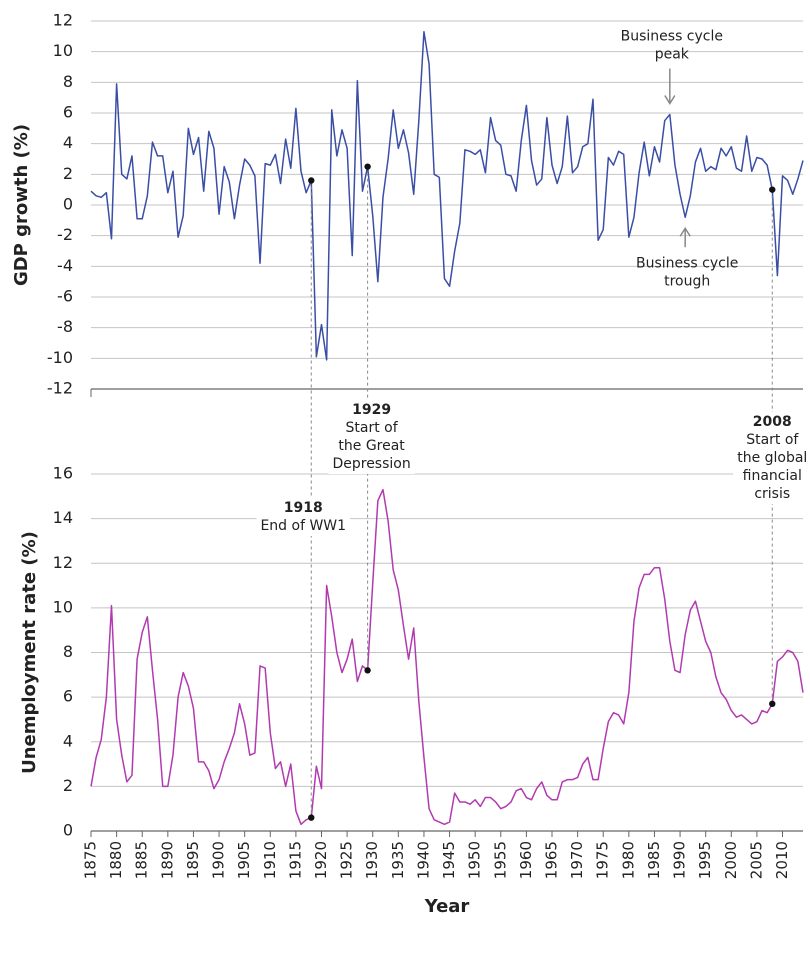 Image resolution: width=810 pixels, height=957 pixels. I want to click on event-text: financial, so click(772, 476).